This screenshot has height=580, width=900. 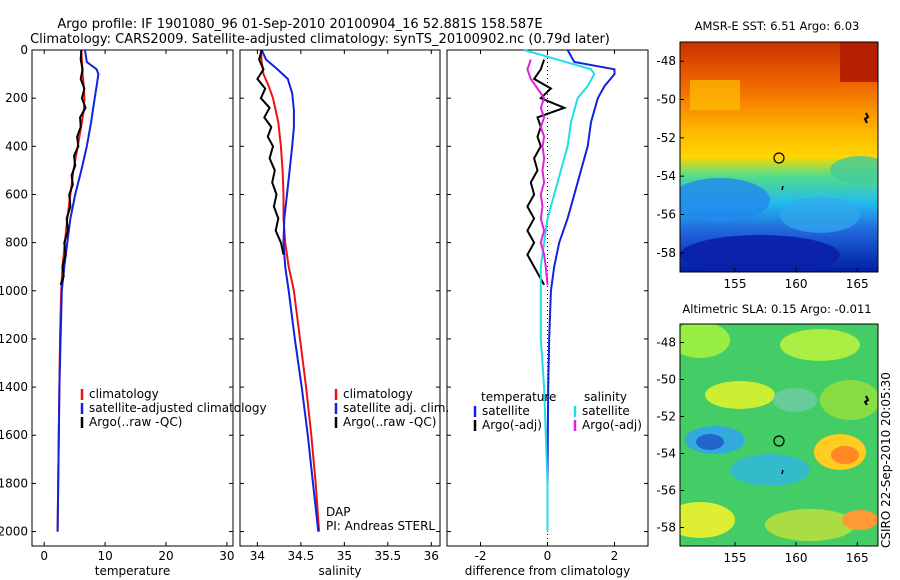 I want to click on salinity-x-tick-label: 35.5, so click(x=387, y=556).